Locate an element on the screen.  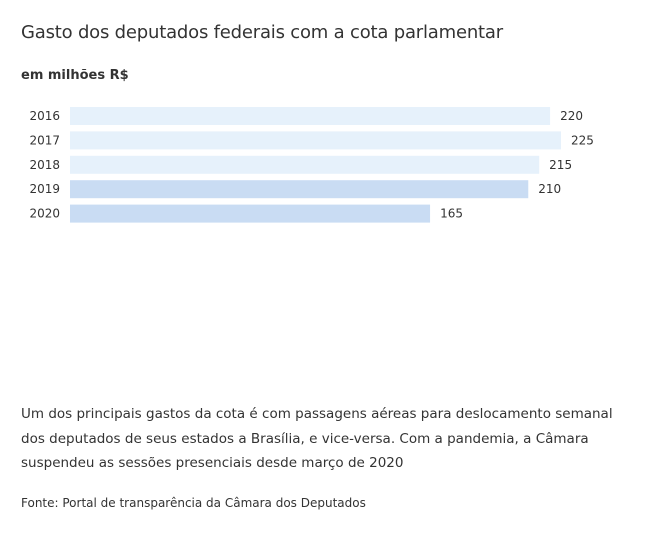
value-label: 165 is located at coordinates (451, 214).